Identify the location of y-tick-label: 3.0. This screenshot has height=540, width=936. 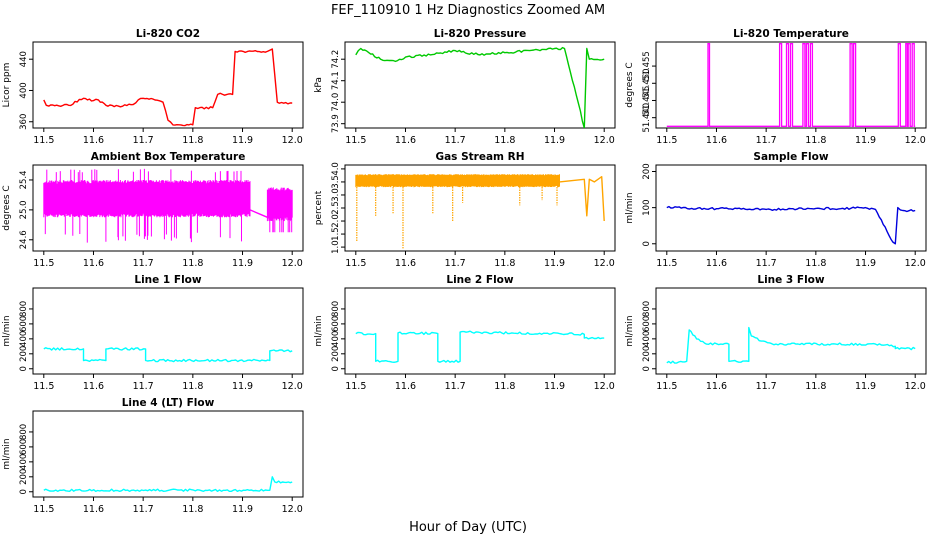
(336, 195).